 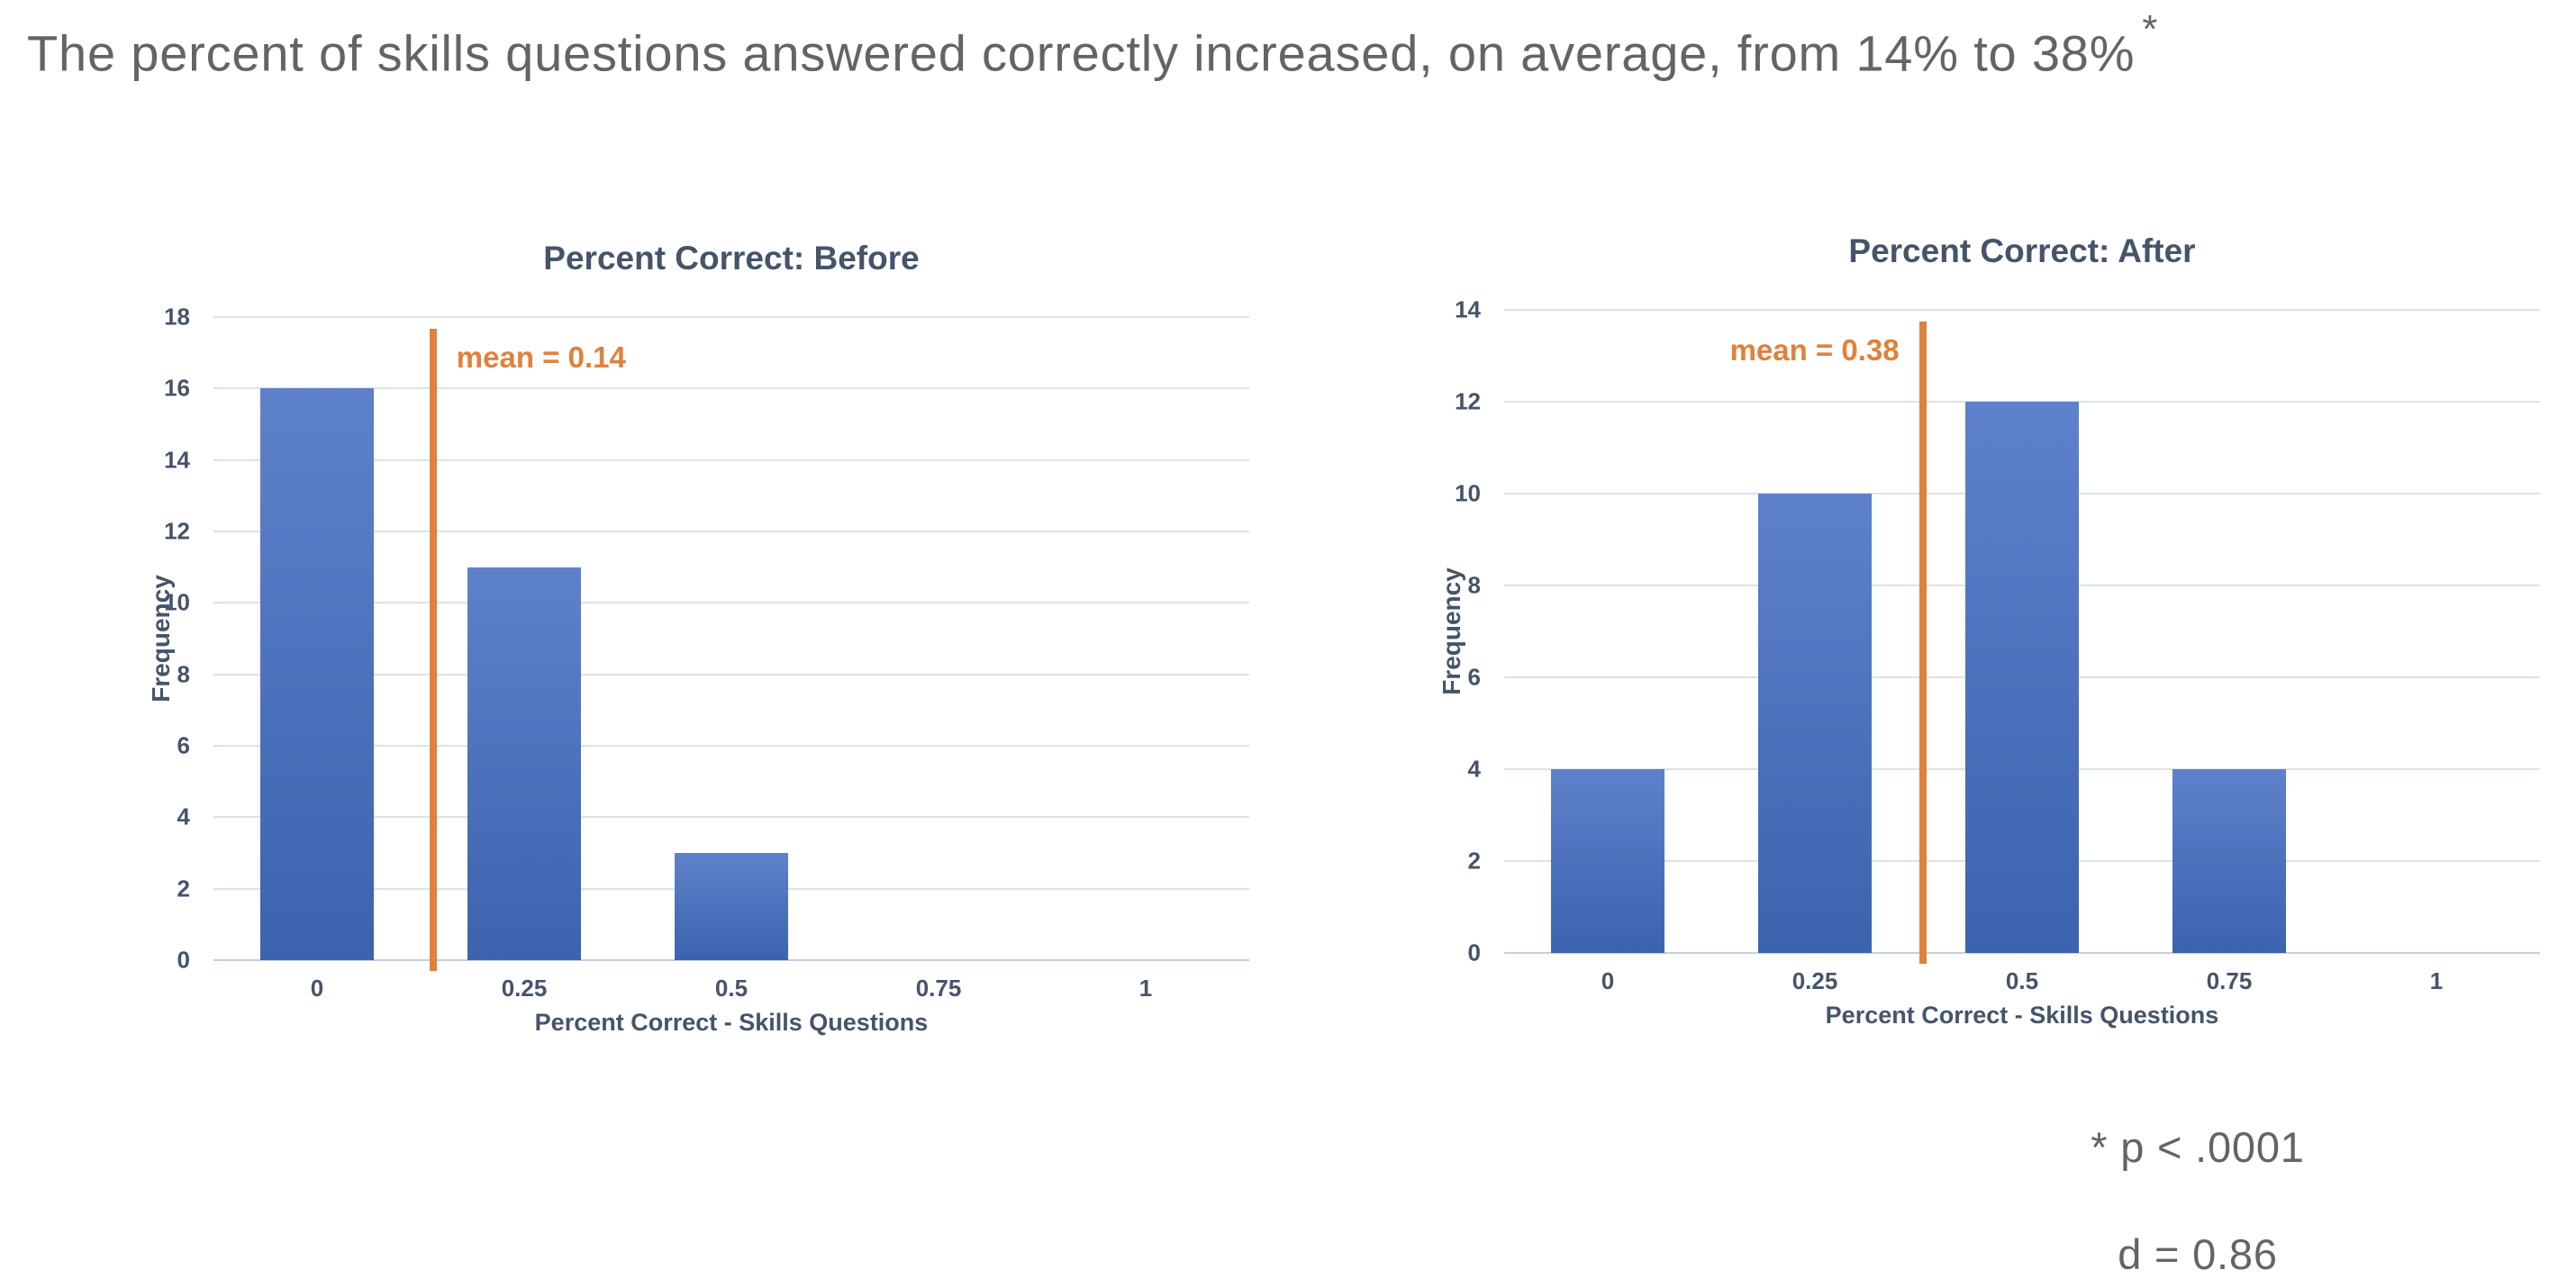 I want to click on footnote-pvalue: * p < .0001, so click(x=2198, y=1147).